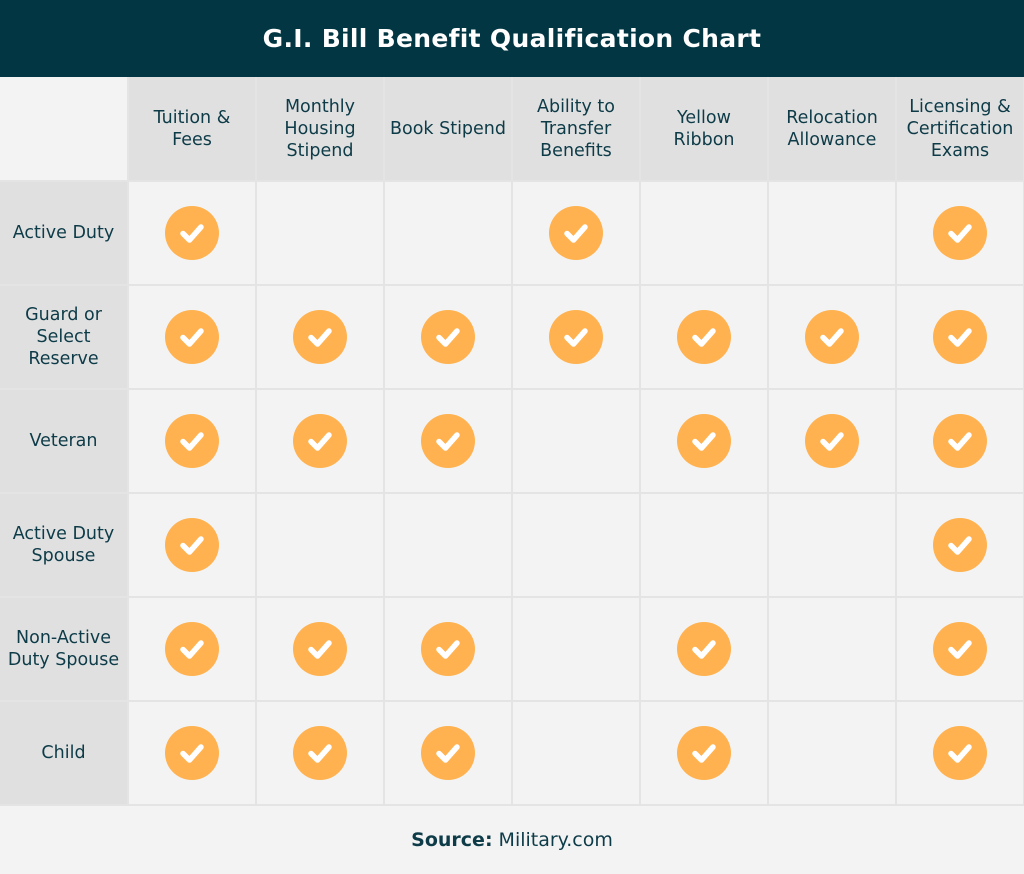 Image resolution: width=1024 pixels, height=874 pixels. Describe the element at coordinates (832, 128) in the screenshot. I see `column-header: Relocation Allowance` at that location.